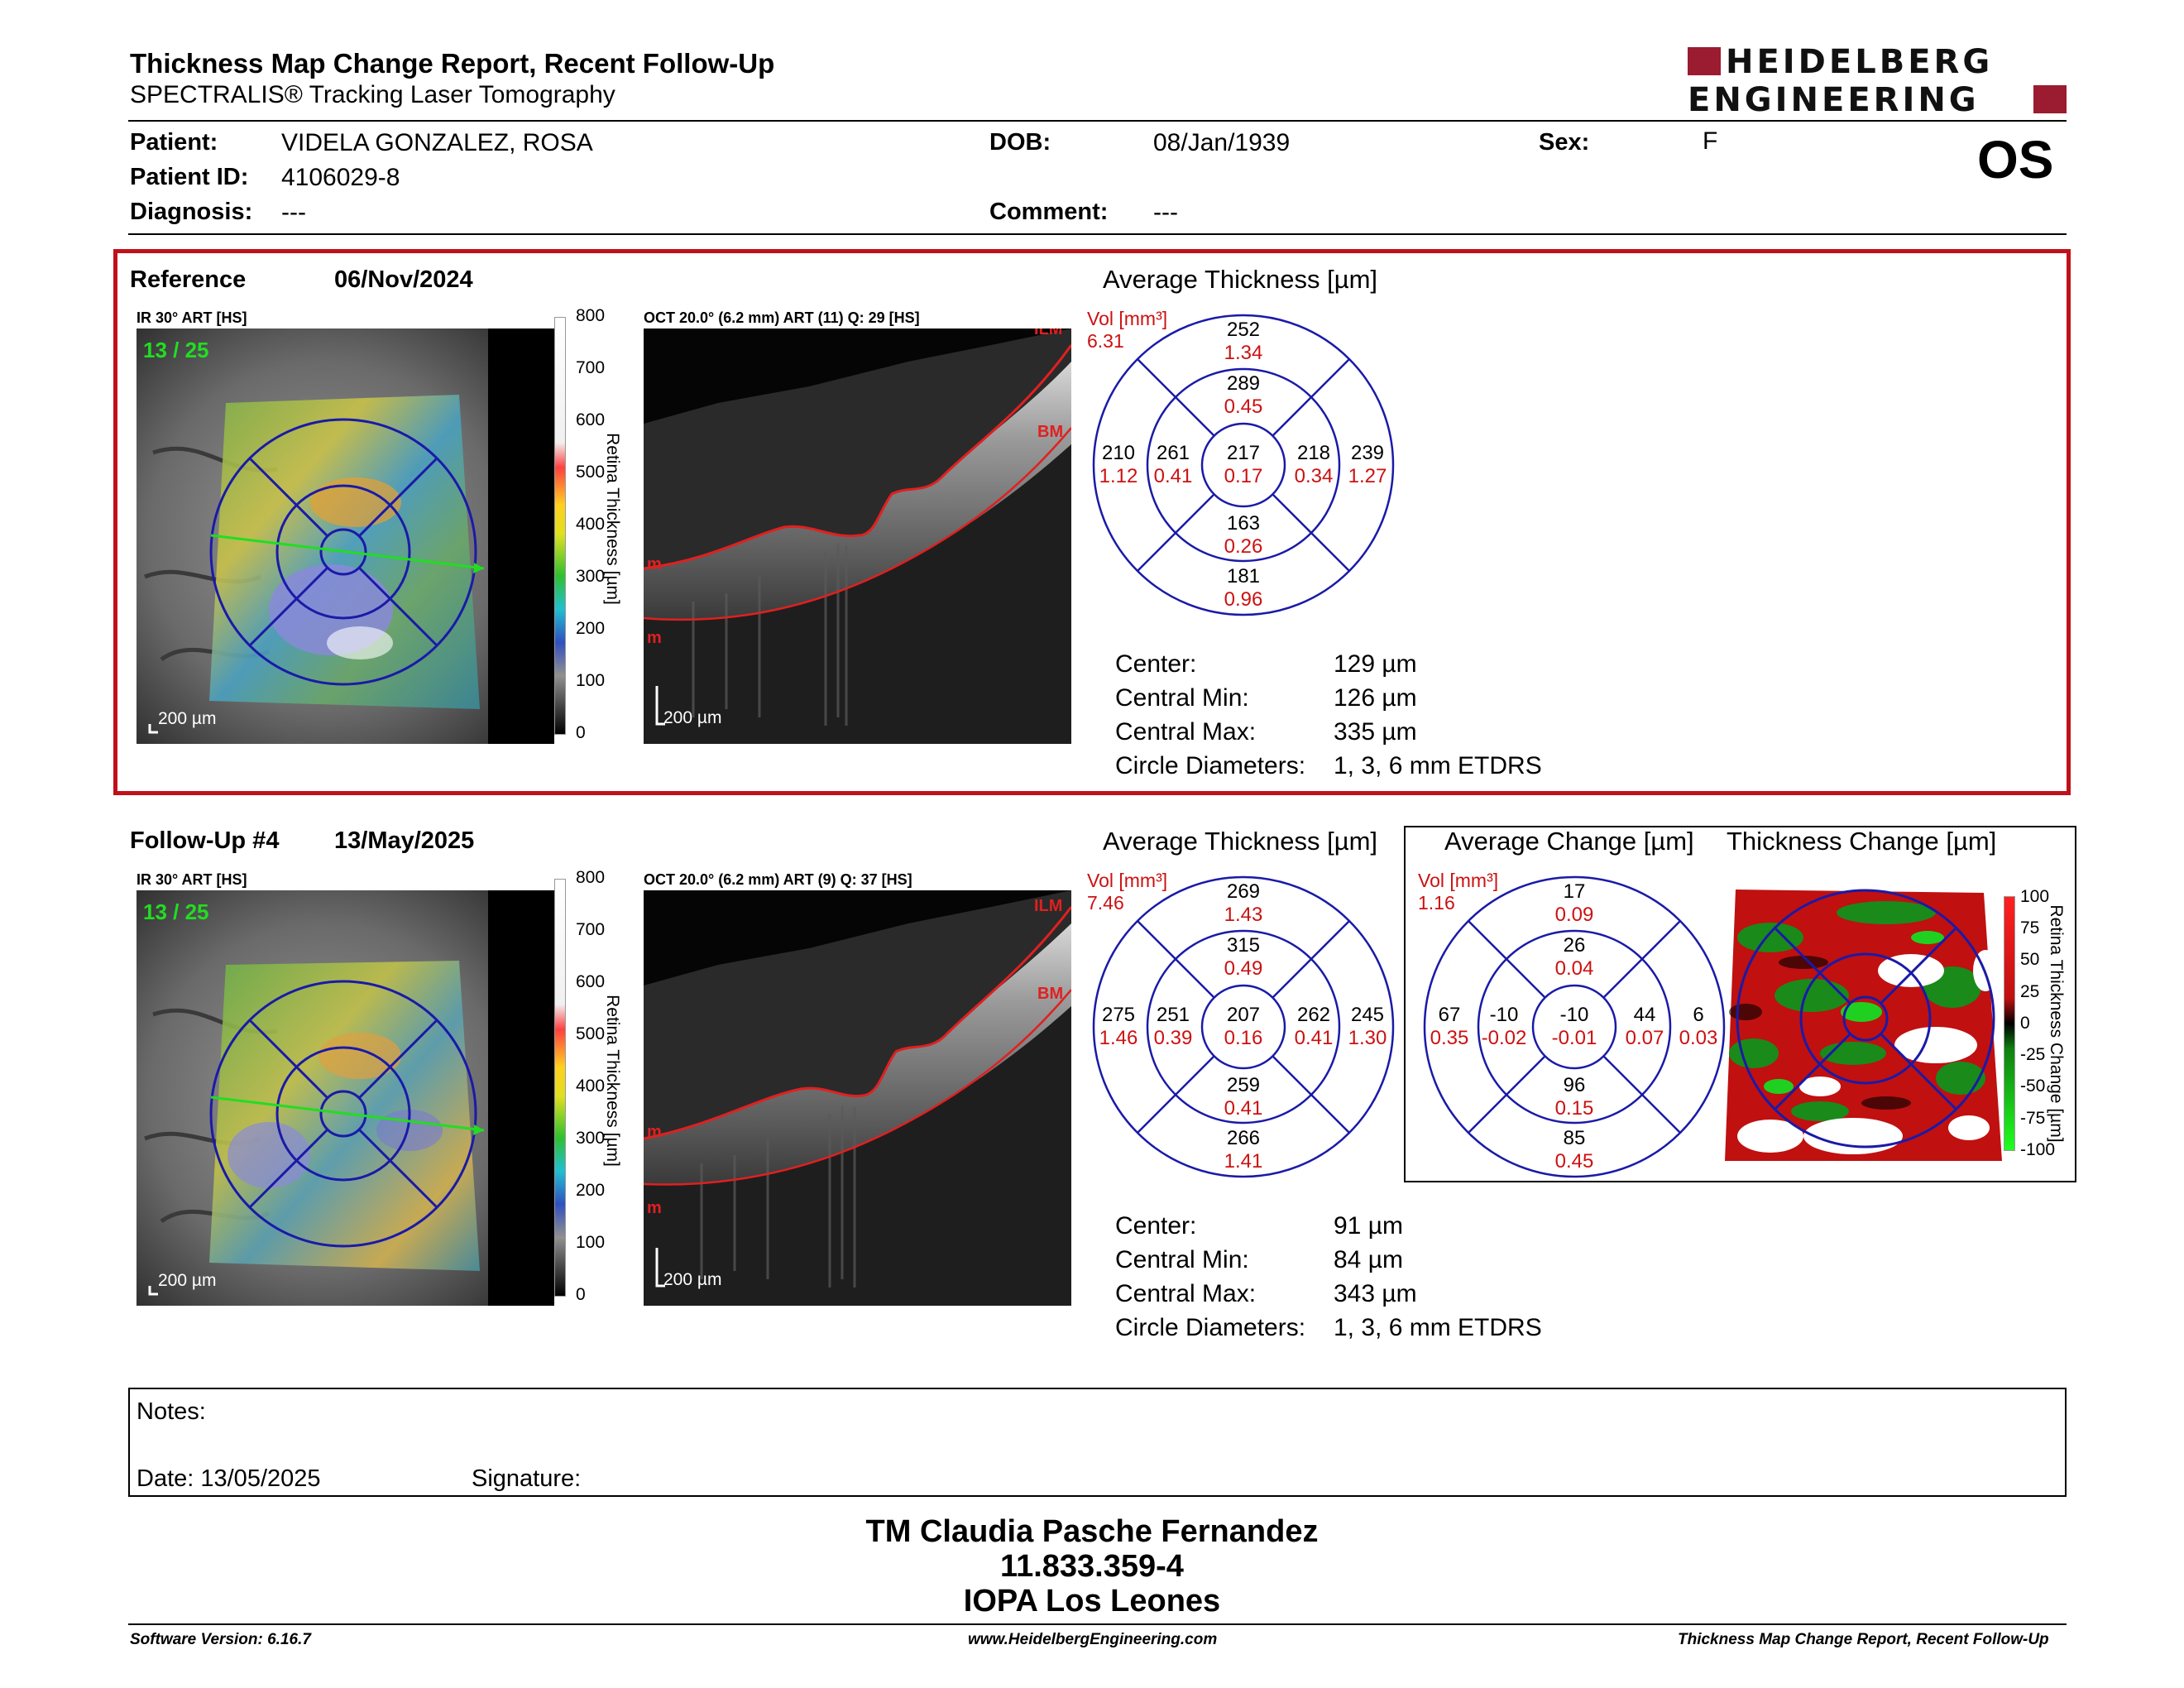 The image size is (2184, 1688). Describe the element at coordinates (1243, 945) in the screenshot. I see `svg-text: 315` at that location.